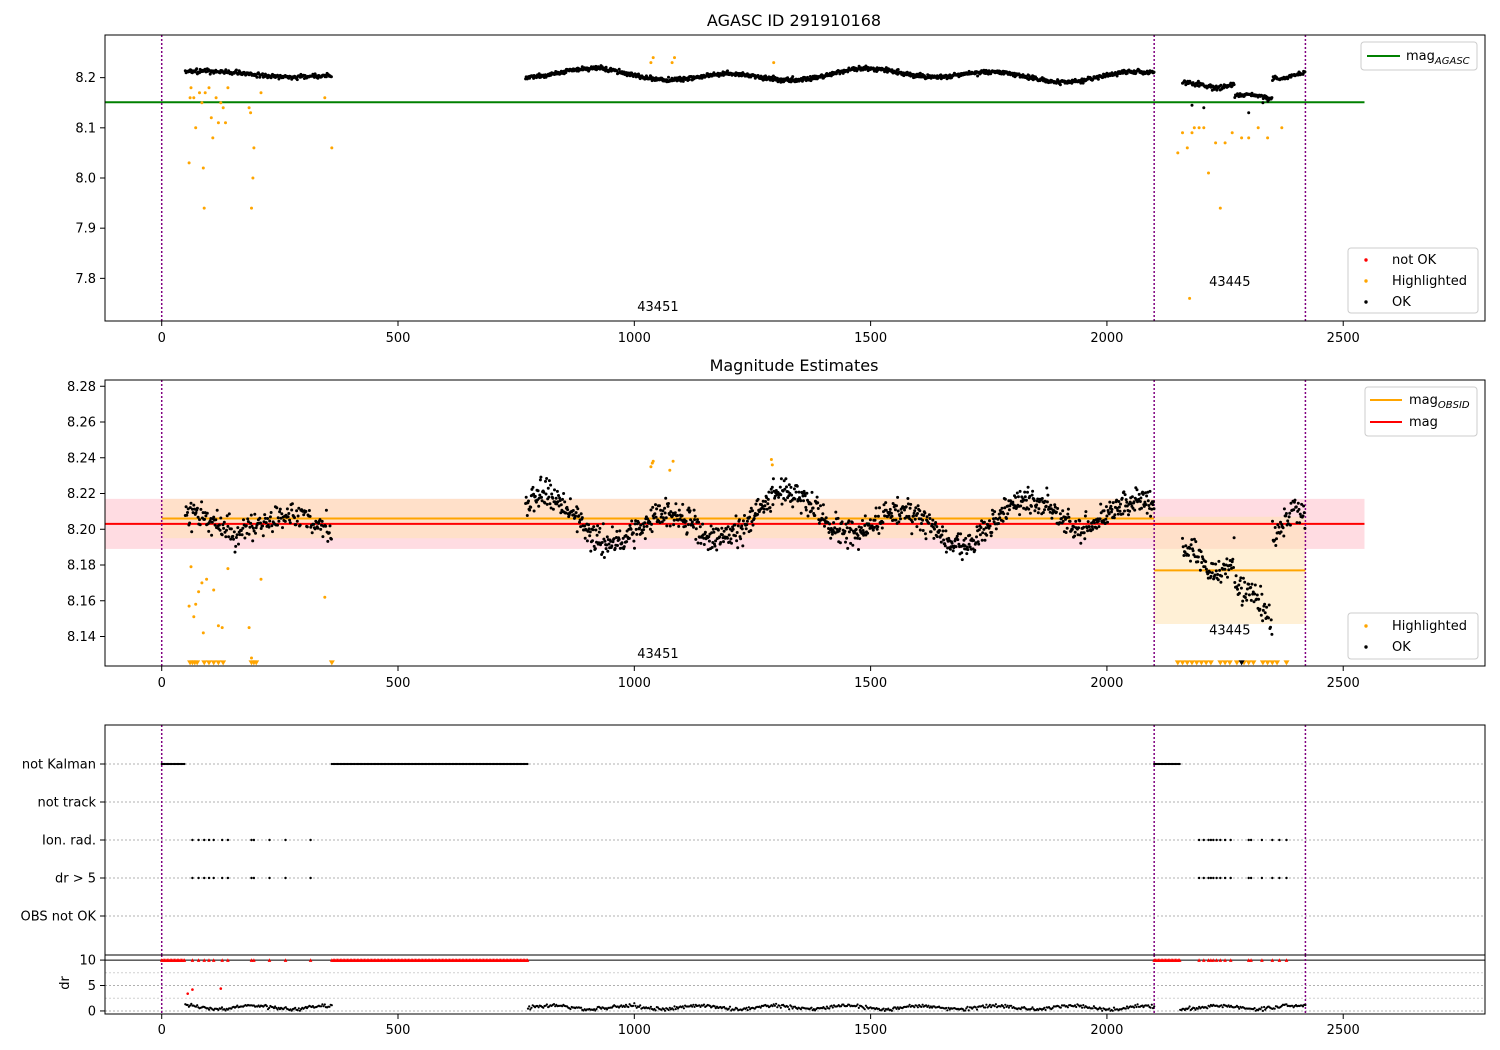 Image resolution: width=1500 pixels, height=1050 pixels. What do you see at coordinates (81, 458) in the screenshot?
I see `y-tick-label: 8.24` at bounding box center [81, 458].